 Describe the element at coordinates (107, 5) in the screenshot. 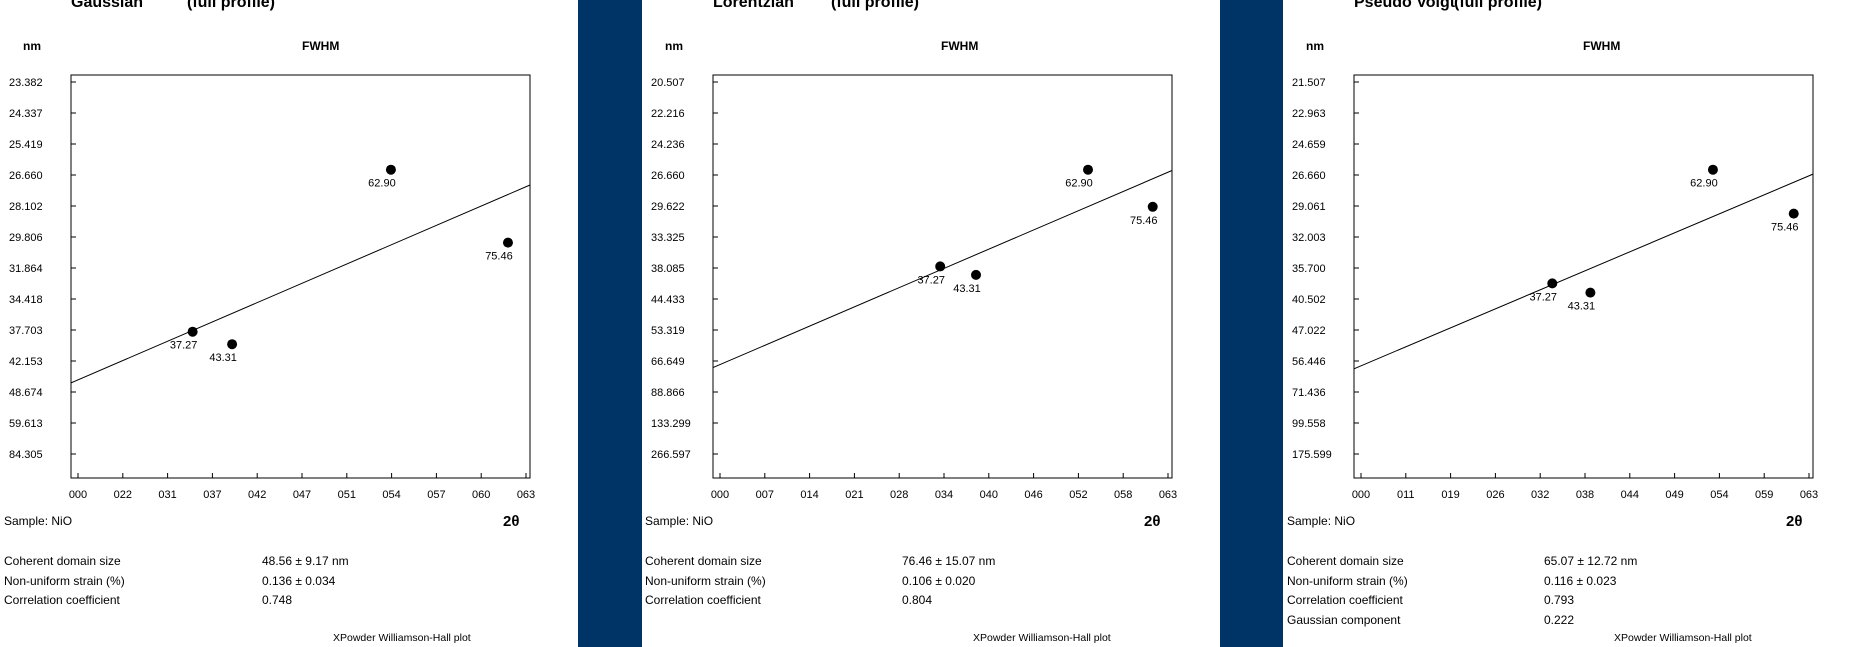

I see `profile-title: Gaussian` at that location.